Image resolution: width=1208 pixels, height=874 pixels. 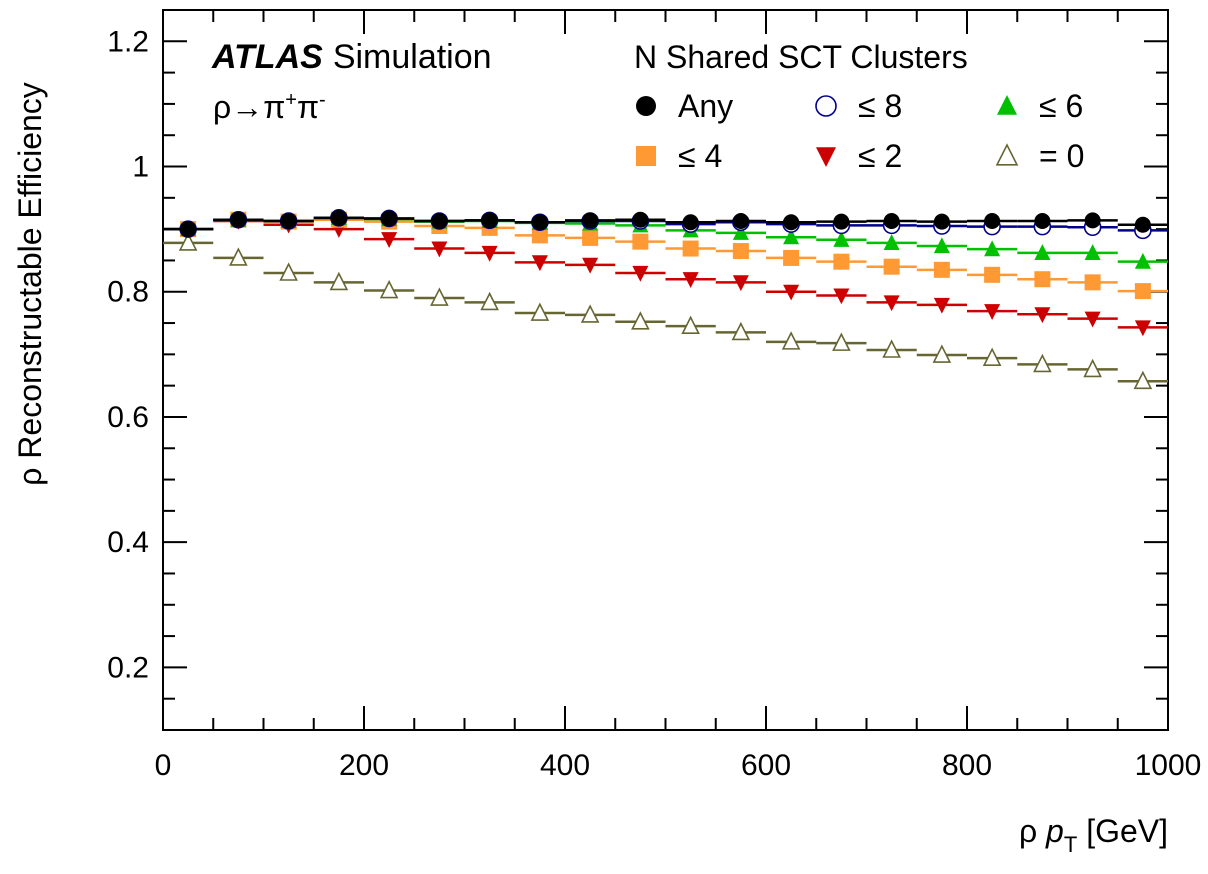 I want to click on x-tick-label: 800, so click(x=967, y=765).